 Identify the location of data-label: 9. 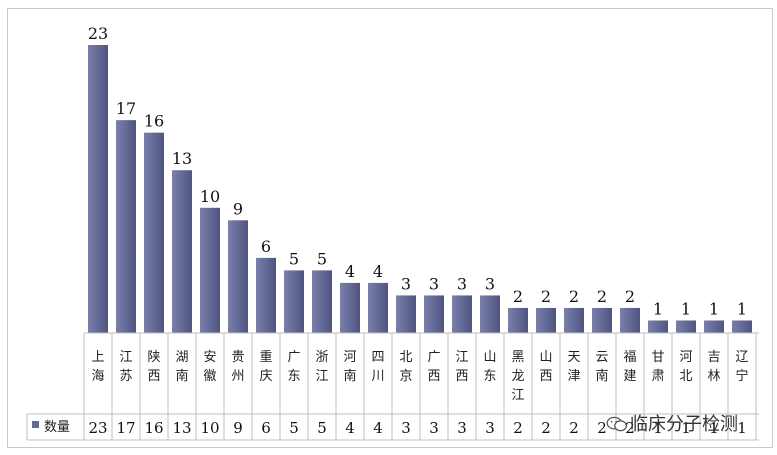
(238, 208).